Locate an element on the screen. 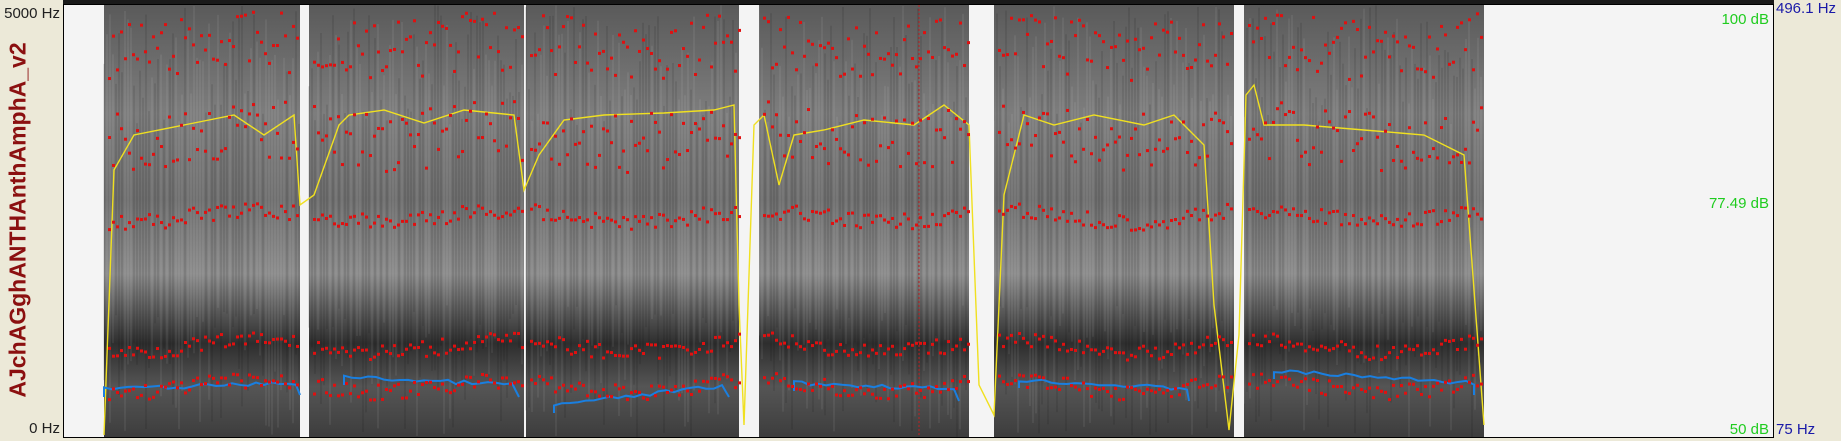  pitch-min-label: 75 Hz is located at coordinates (1796, 429).